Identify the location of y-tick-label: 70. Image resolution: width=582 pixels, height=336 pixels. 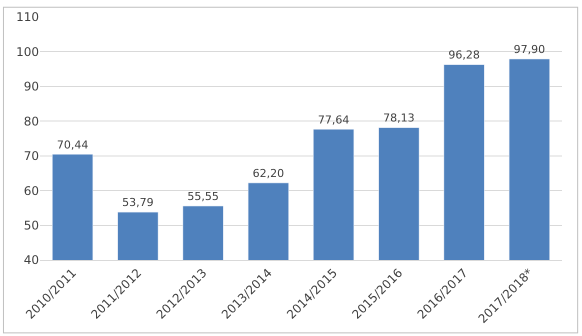
(31, 156).